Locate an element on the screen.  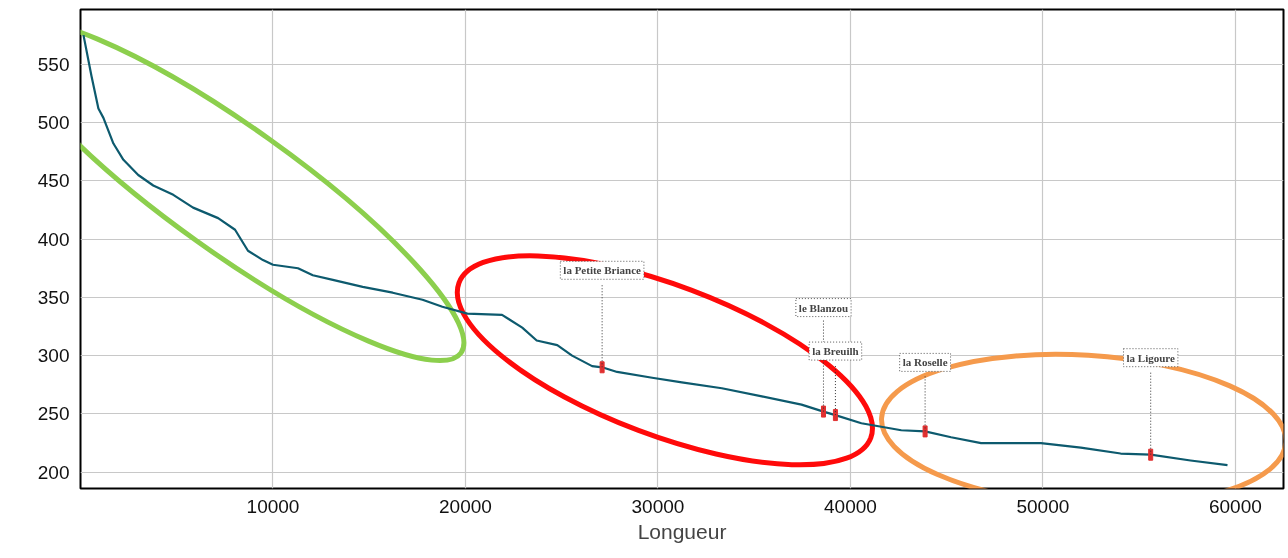
y-tick-label: 400 is located at coordinates (53, 239).